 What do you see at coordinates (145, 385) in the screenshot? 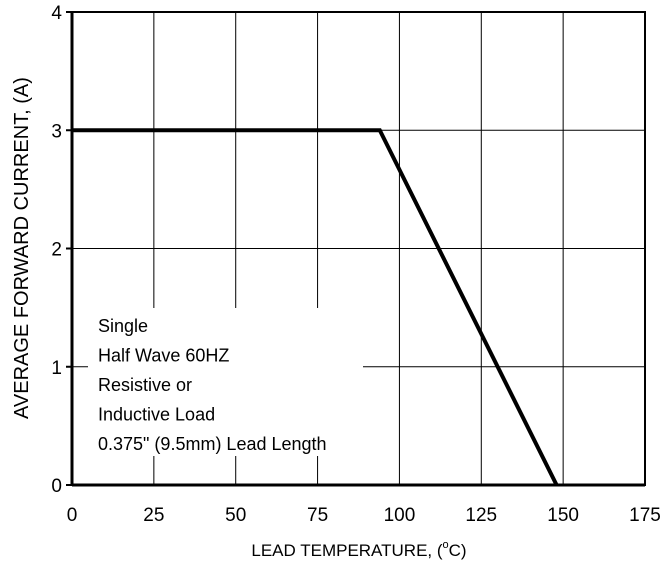
I see `annotation-line-2: Resistive or` at bounding box center [145, 385].